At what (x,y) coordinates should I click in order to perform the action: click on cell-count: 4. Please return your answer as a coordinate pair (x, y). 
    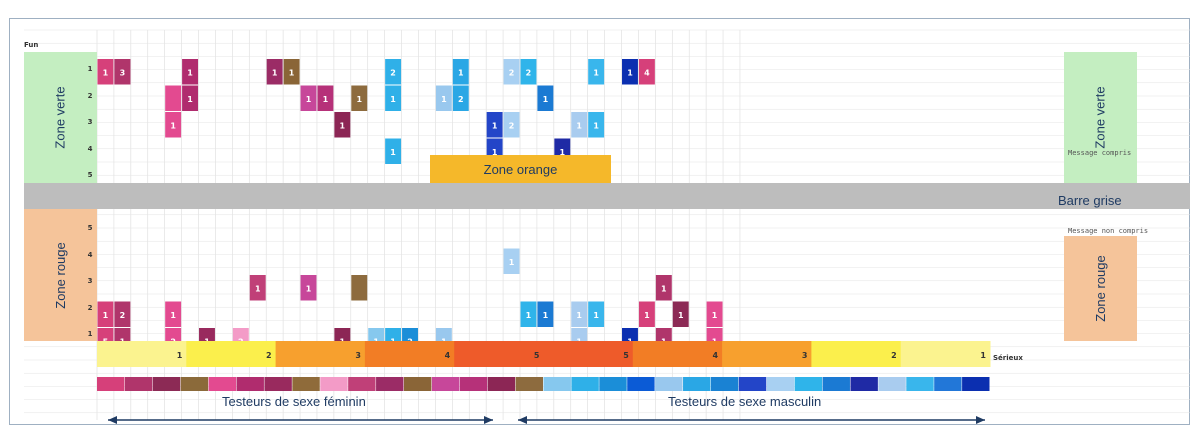
    Looking at the image, I should click on (647, 72).